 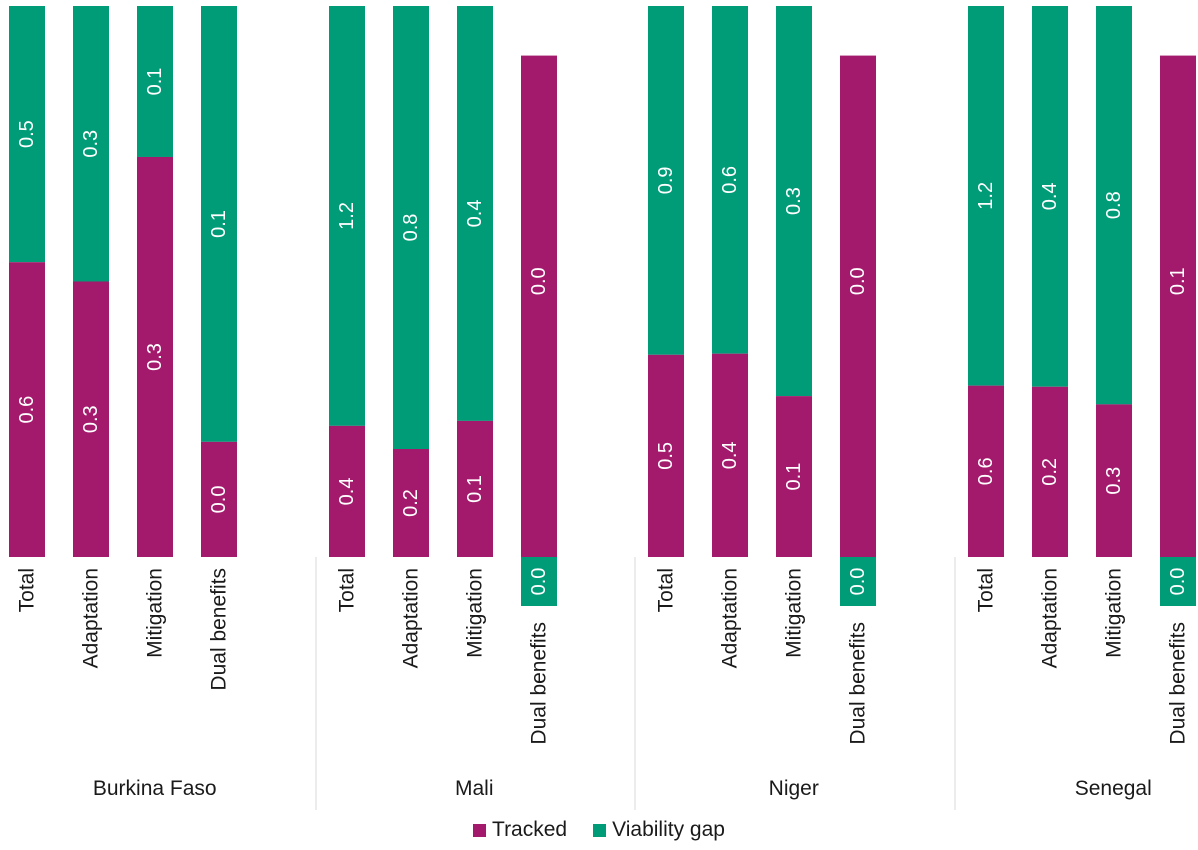 I want to click on bar-label-gap-burkina-faso-dual-benefits: 0.1, so click(x=219, y=224).